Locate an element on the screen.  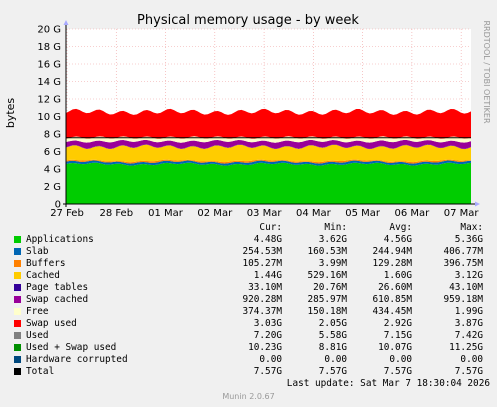
legend-label: Applications is located at coordinates (60, 239).